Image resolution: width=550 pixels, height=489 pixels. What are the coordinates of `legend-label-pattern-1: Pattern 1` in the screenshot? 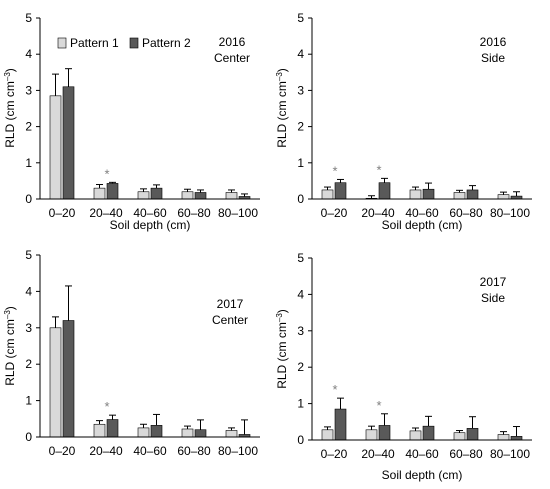 It's located at (94, 43).